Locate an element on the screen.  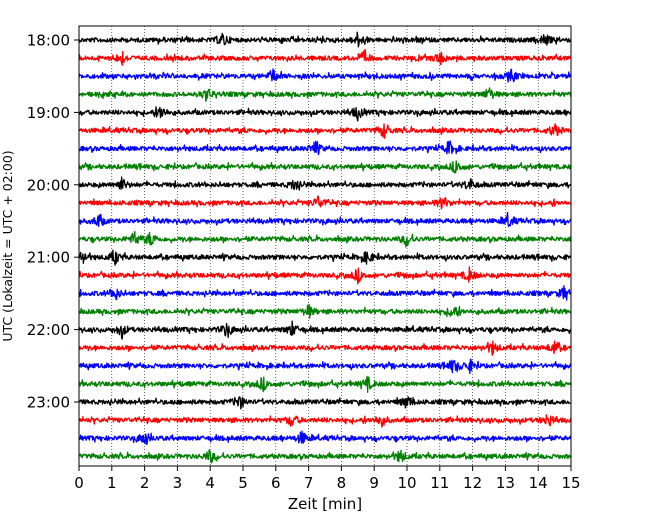
y-axis-label: UTC (Lokalzeit = UTC + 02:00) is located at coordinates (7, 245).